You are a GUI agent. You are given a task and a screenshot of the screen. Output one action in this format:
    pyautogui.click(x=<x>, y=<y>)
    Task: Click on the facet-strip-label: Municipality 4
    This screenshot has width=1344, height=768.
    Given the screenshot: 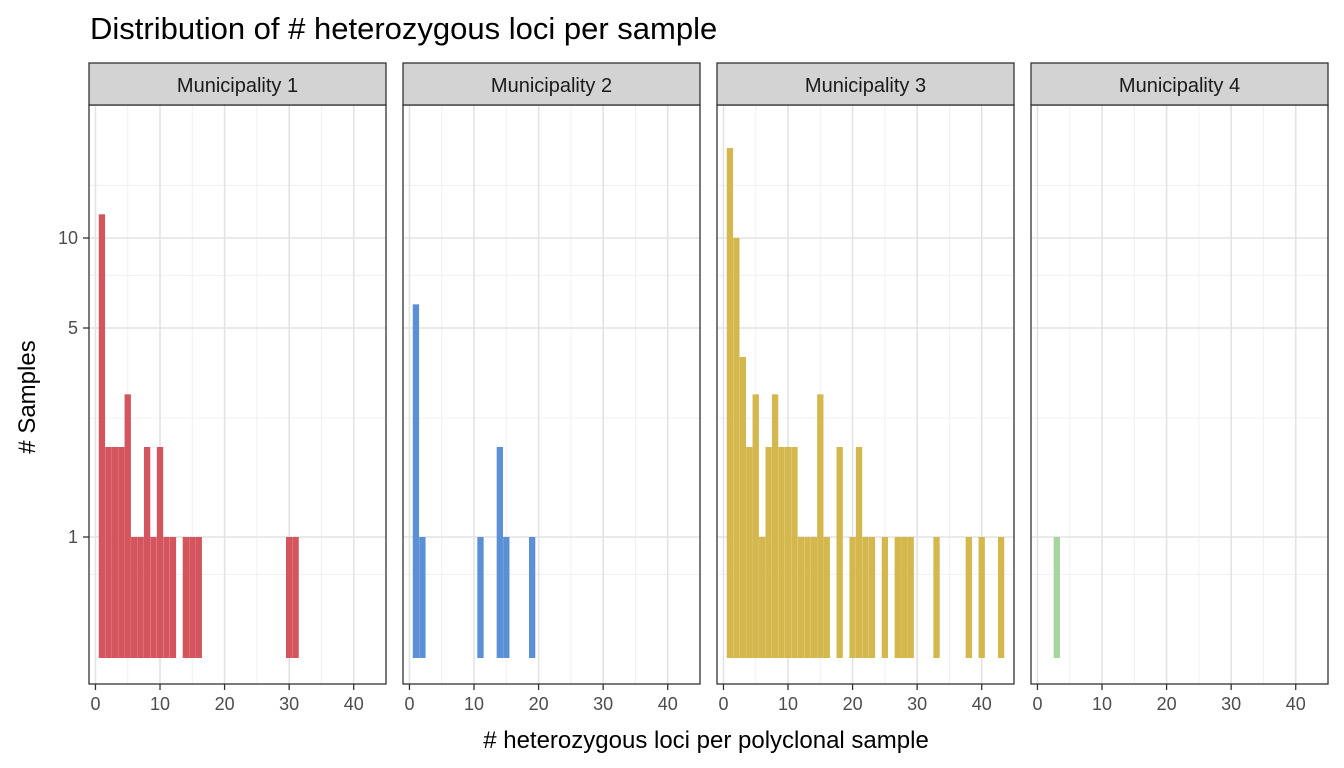 What is the action you would take?
    pyautogui.click(x=1179, y=86)
    